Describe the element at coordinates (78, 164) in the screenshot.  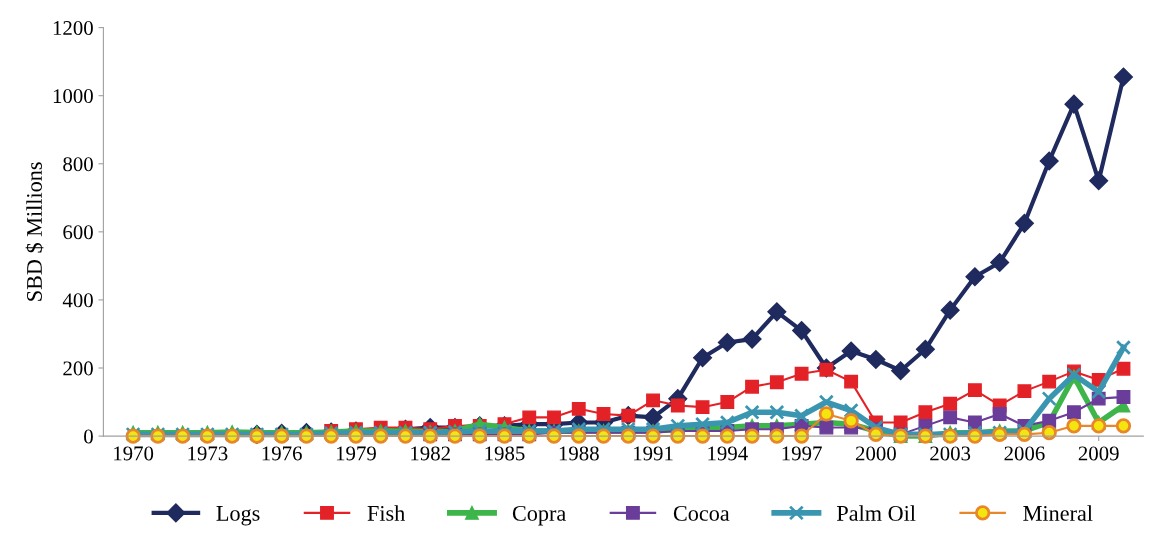
I see `y-tick-label: 800` at that location.